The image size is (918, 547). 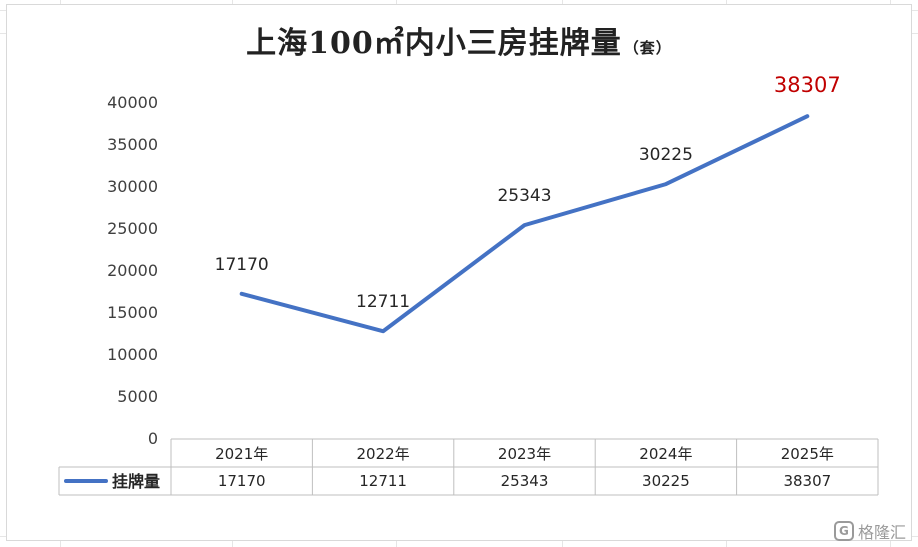 What do you see at coordinates (807, 481) in the screenshot?
I see `data-table-value: 38307` at bounding box center [807, 481].